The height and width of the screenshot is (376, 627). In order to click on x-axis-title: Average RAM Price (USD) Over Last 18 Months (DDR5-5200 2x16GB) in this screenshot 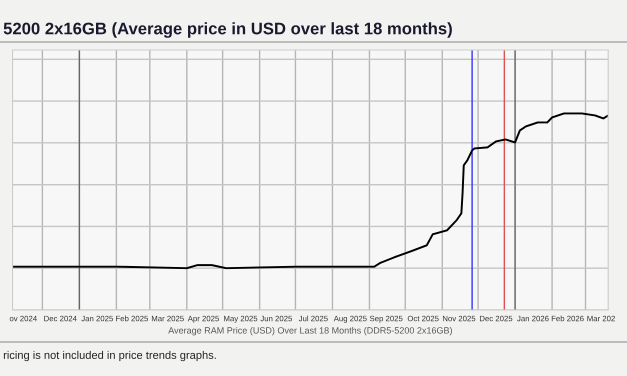, I will do `click(310, 331)`.